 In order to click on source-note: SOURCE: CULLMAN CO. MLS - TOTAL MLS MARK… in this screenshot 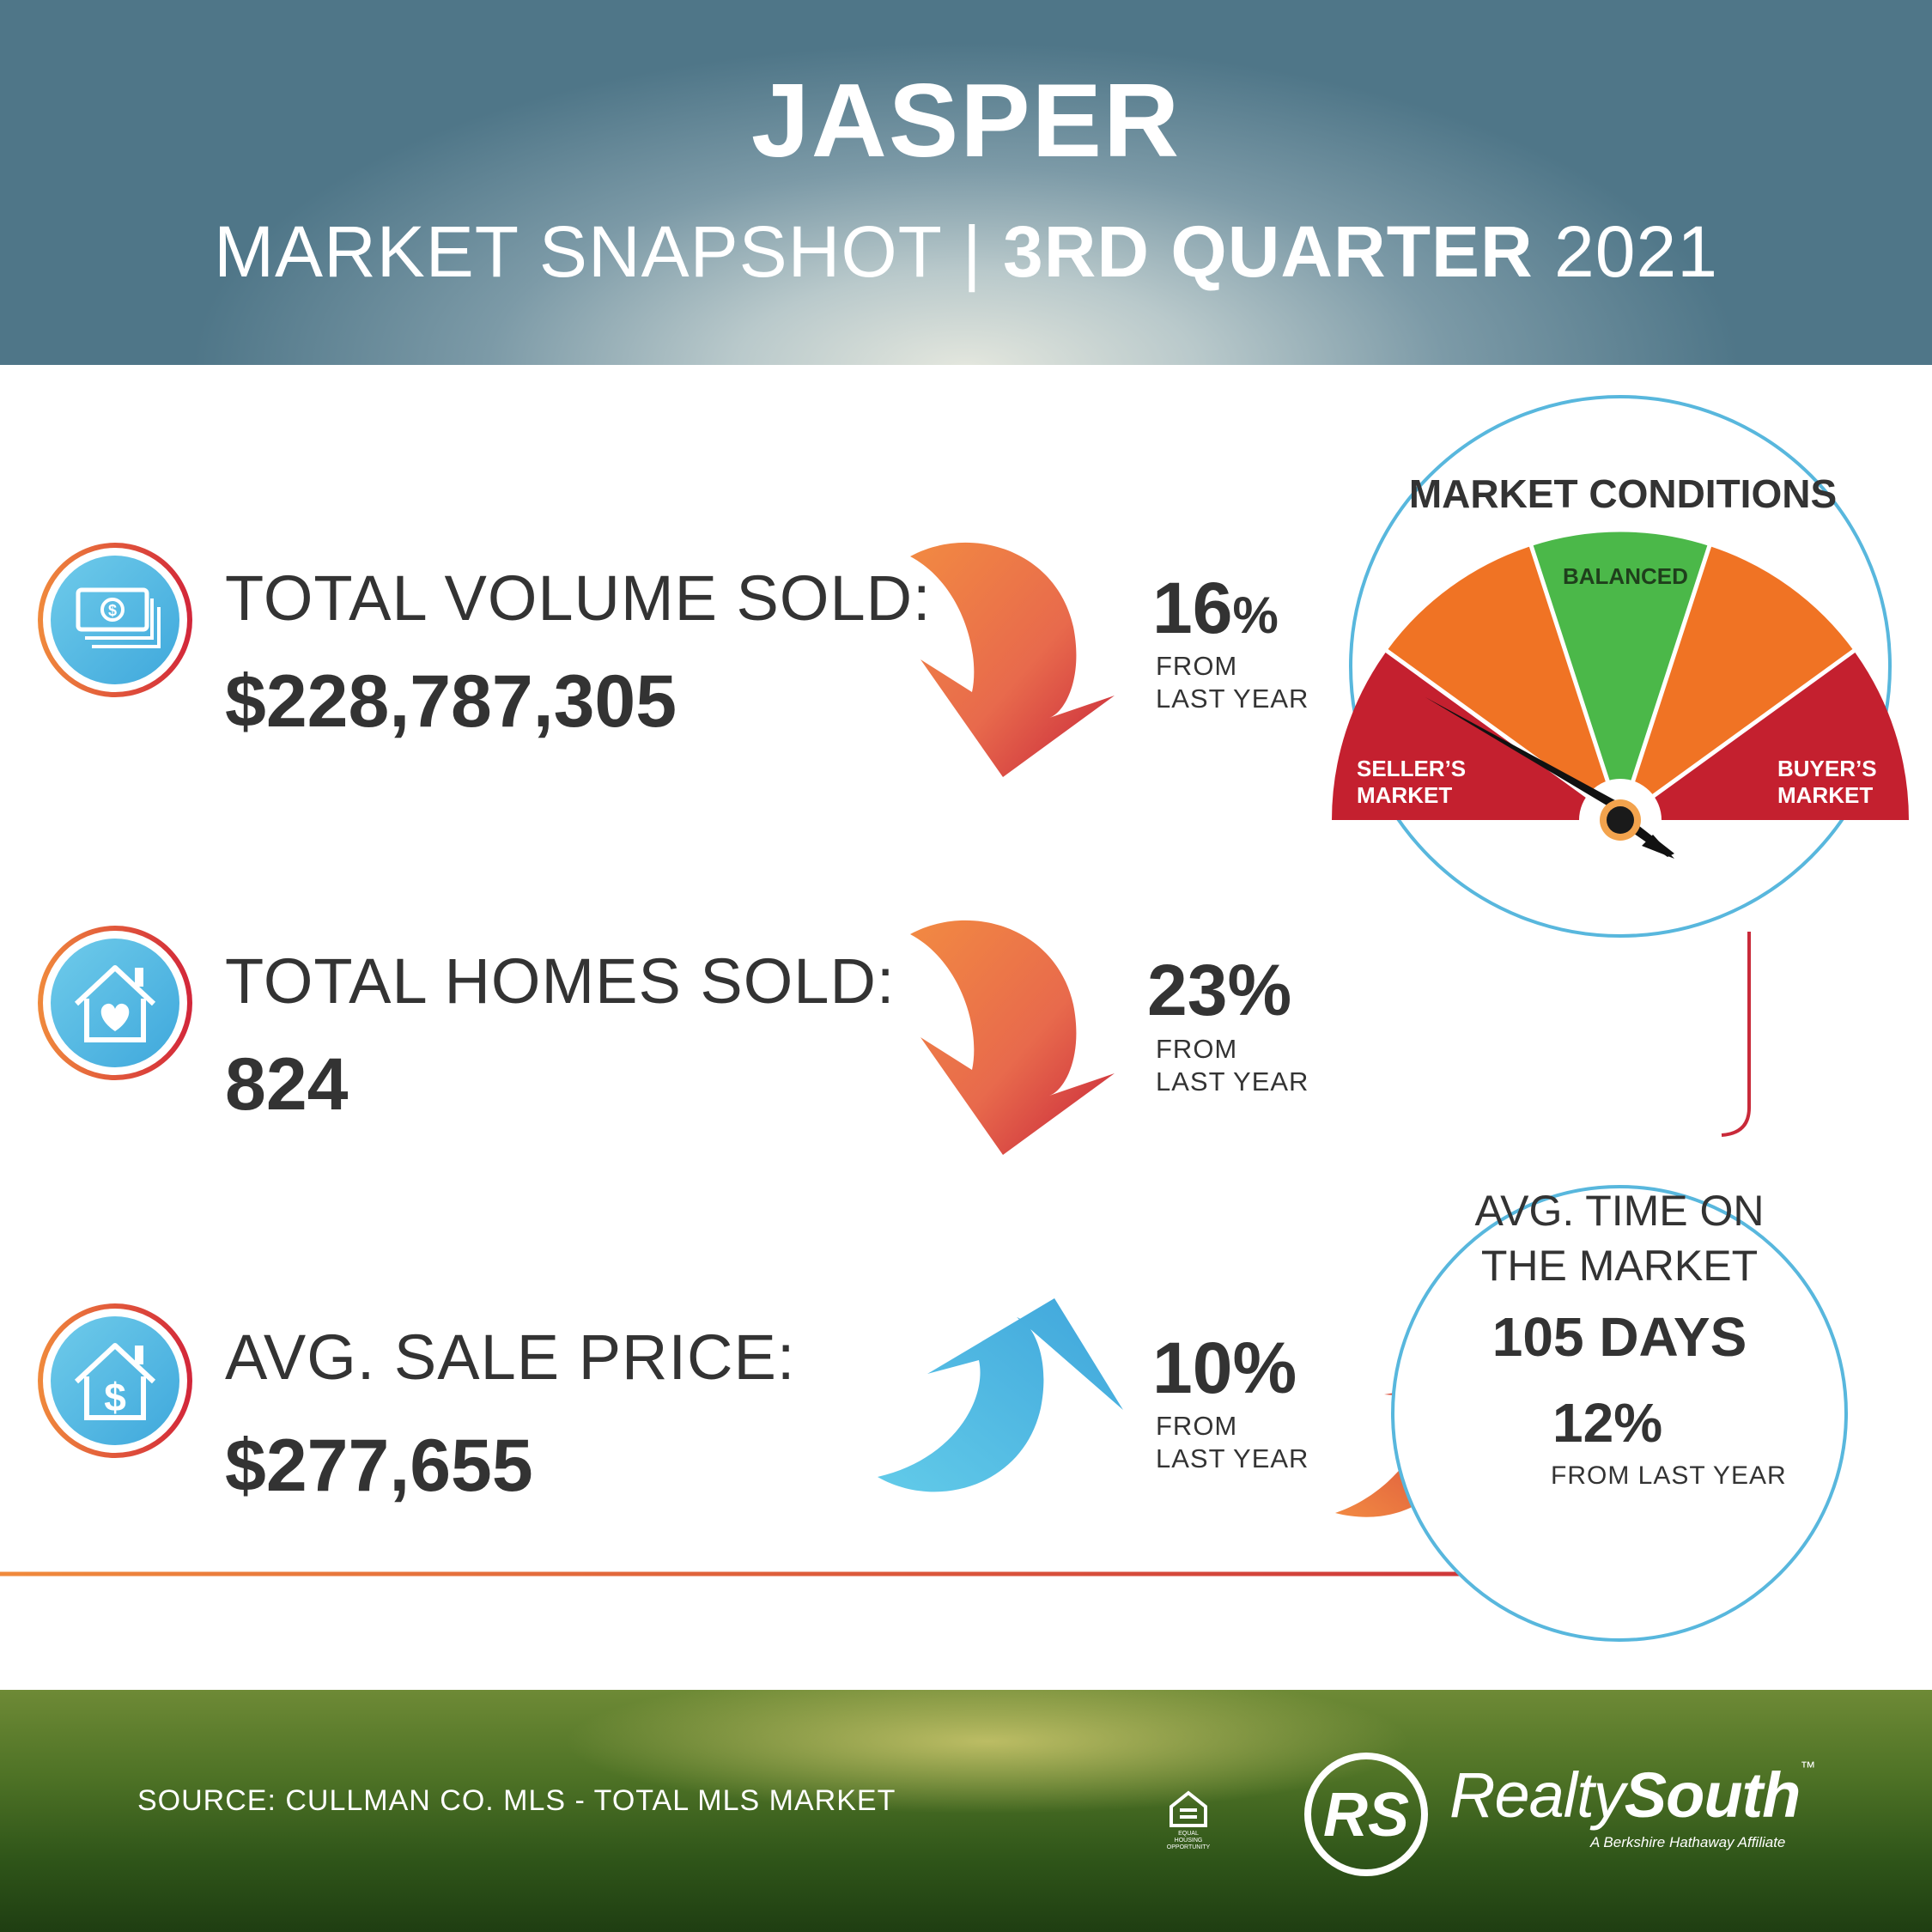, I will do `click(516, 1800)`.